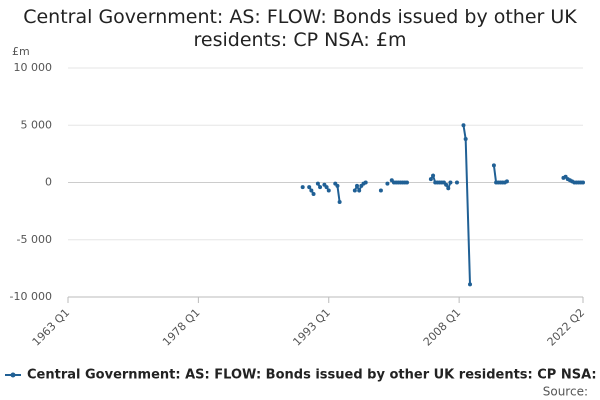  I want to click on legend-marker, so click(13, 375).